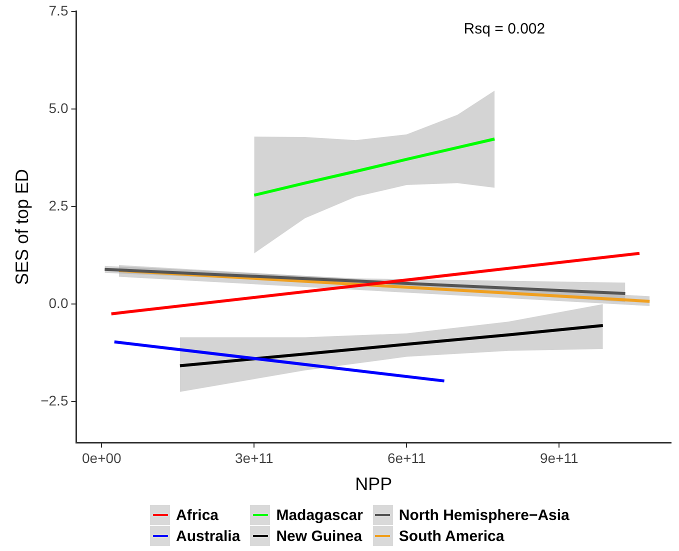 Image resolution: width=679 pixels, height=551 pixels. I want to click on legend-label: Africa, so click(197, 515).